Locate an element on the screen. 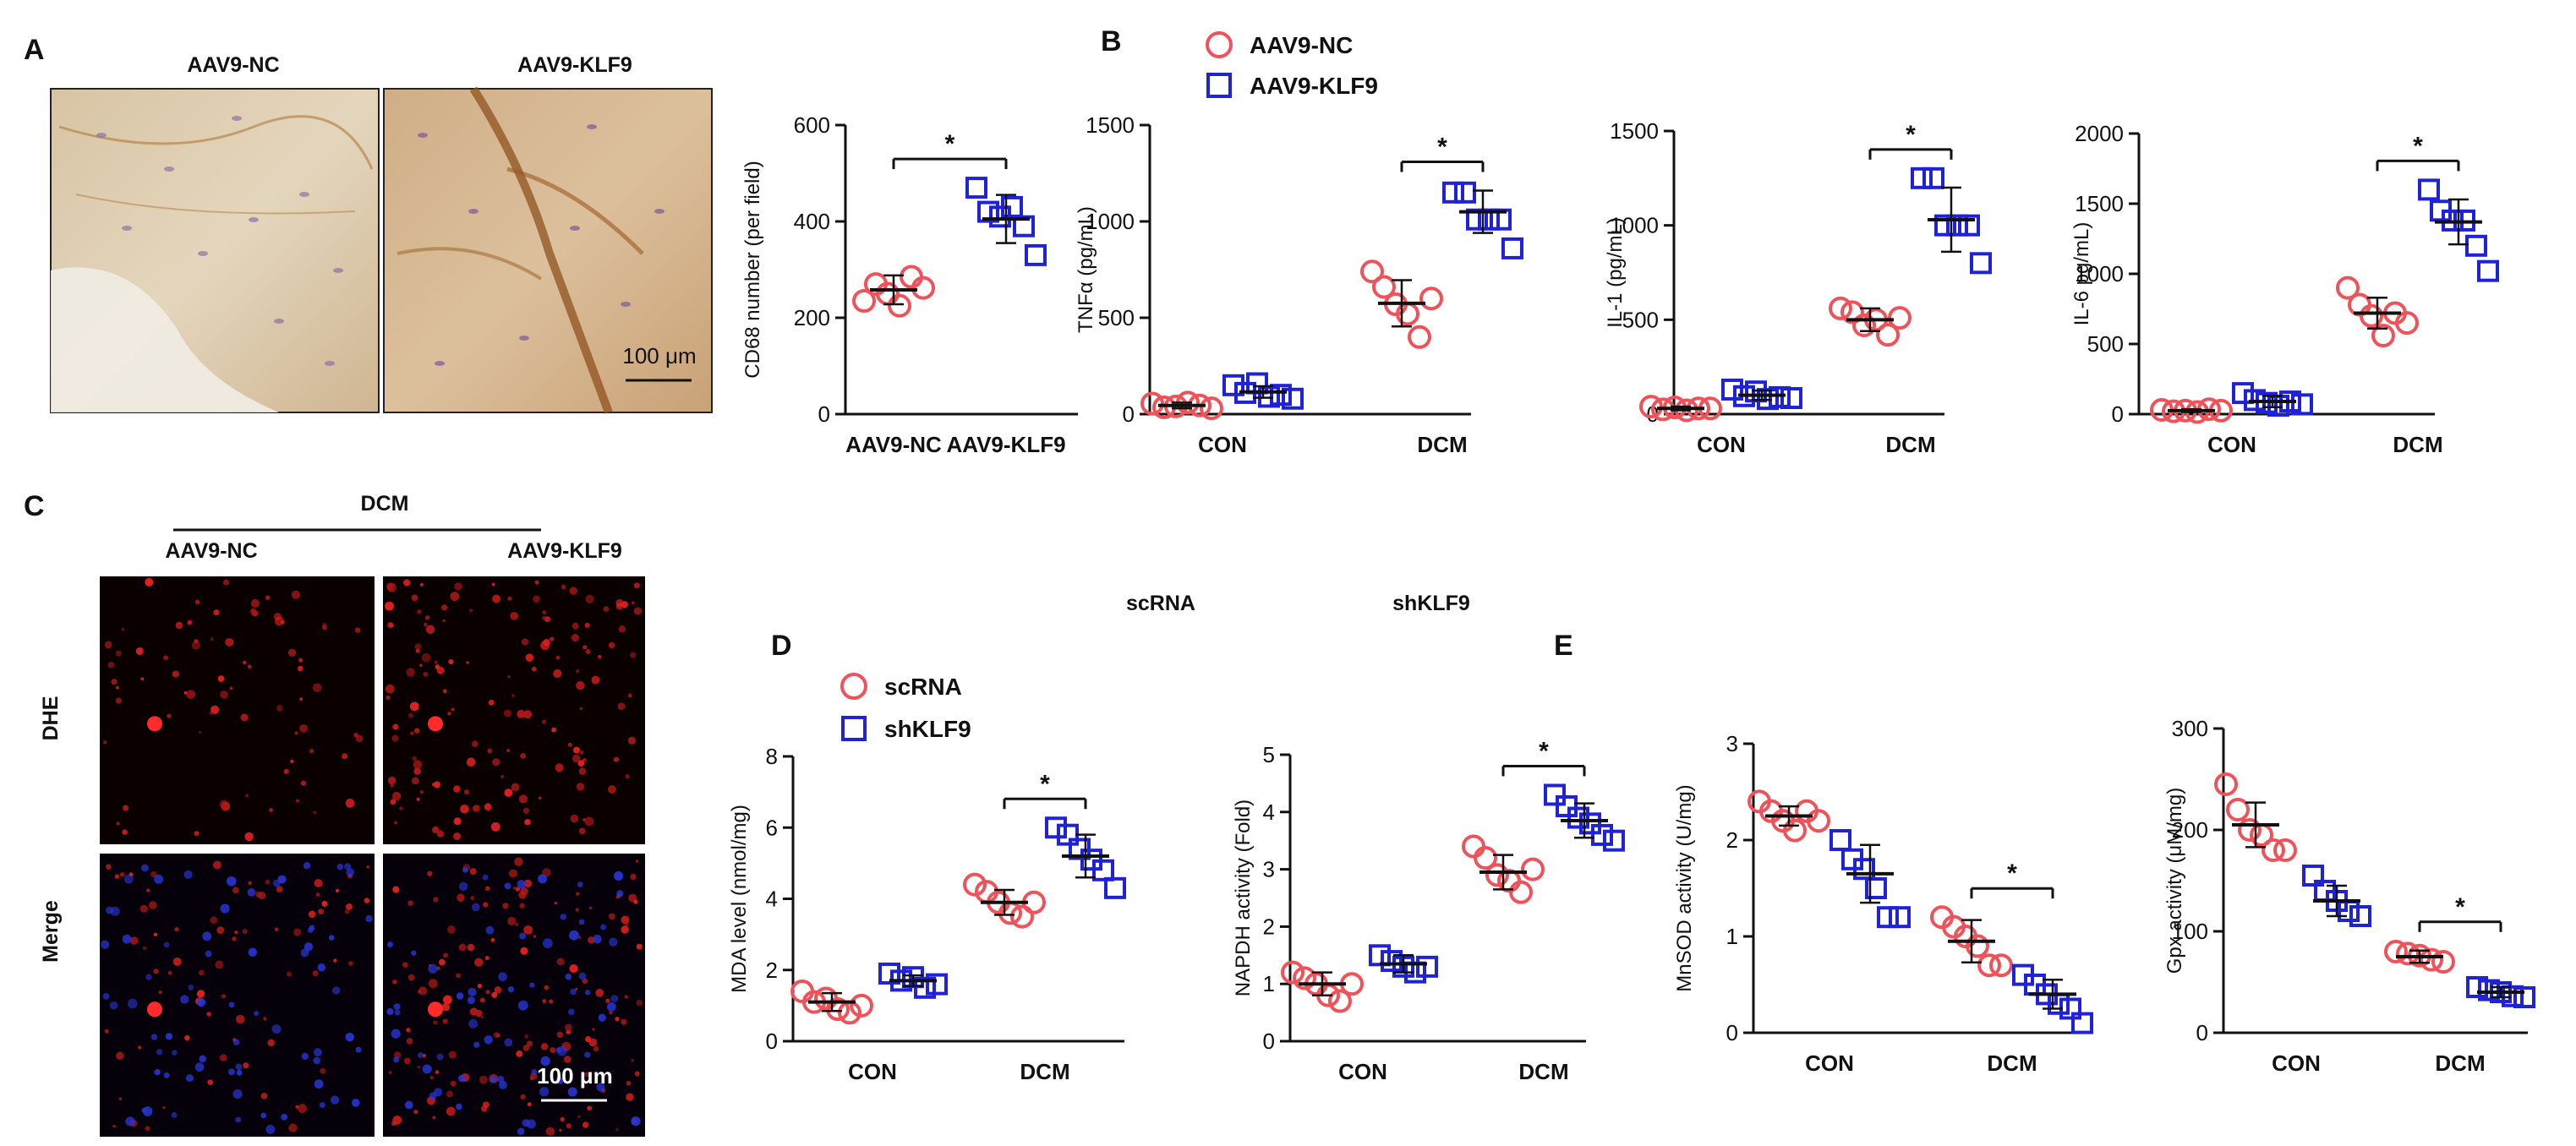  legend-marker-aav9-klf9 is located at coordinates (1219, 85).